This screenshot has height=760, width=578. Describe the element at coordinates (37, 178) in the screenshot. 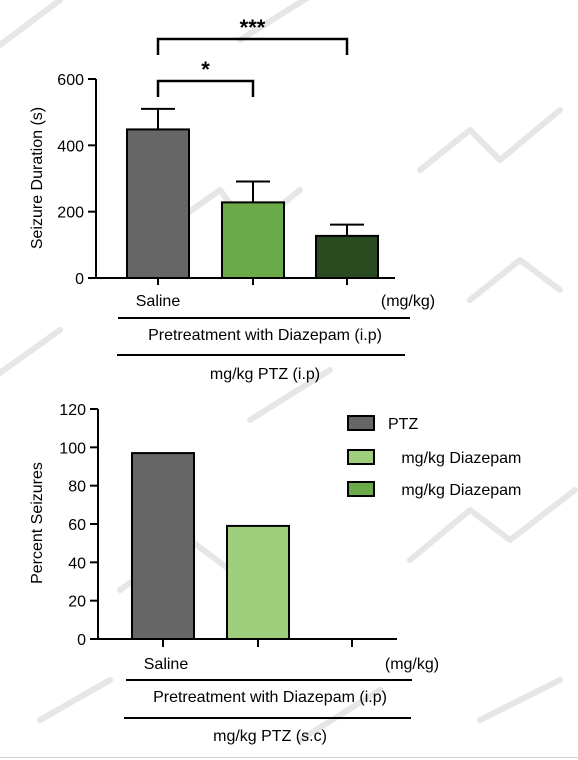

I see `y-axis-title: Seizure Duration (s)` at that location.